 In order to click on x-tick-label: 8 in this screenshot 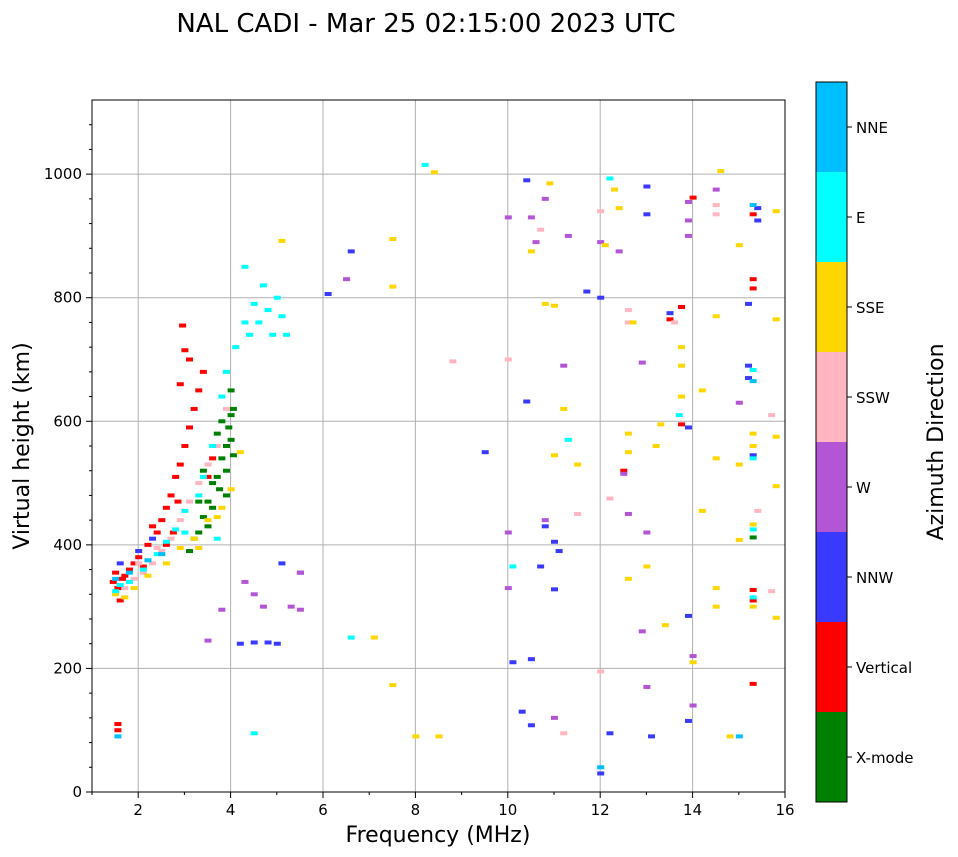, I will do `click(416, 810)`.